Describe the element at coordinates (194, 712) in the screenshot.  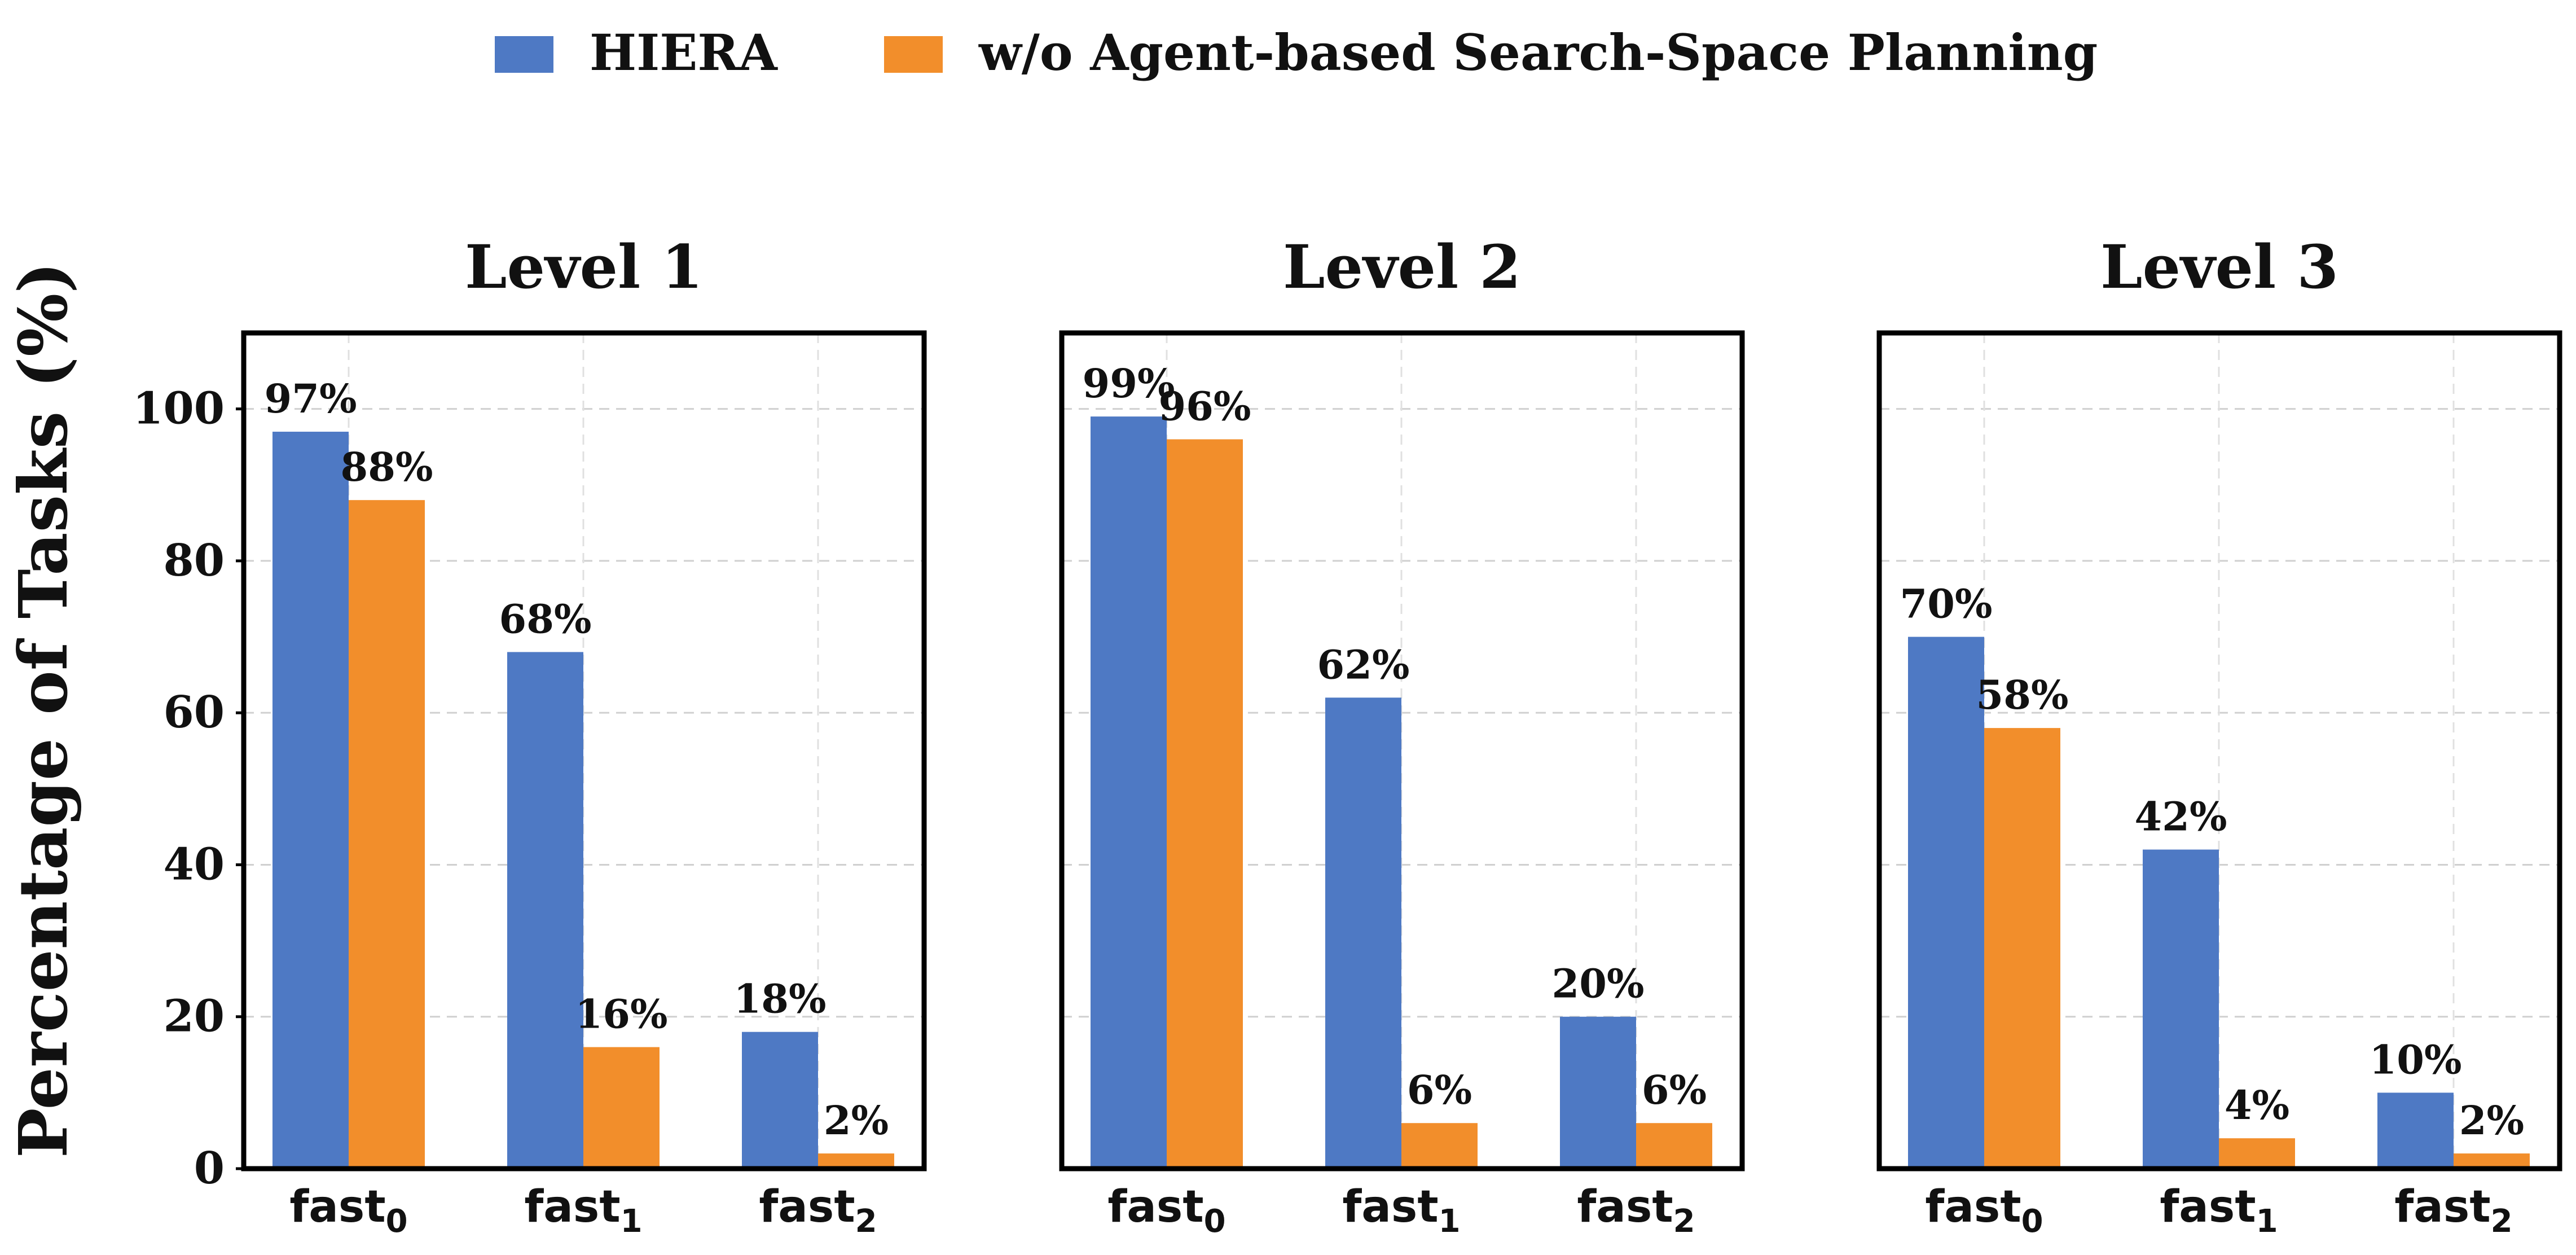
I see `y-tick-label: 60` at that location.